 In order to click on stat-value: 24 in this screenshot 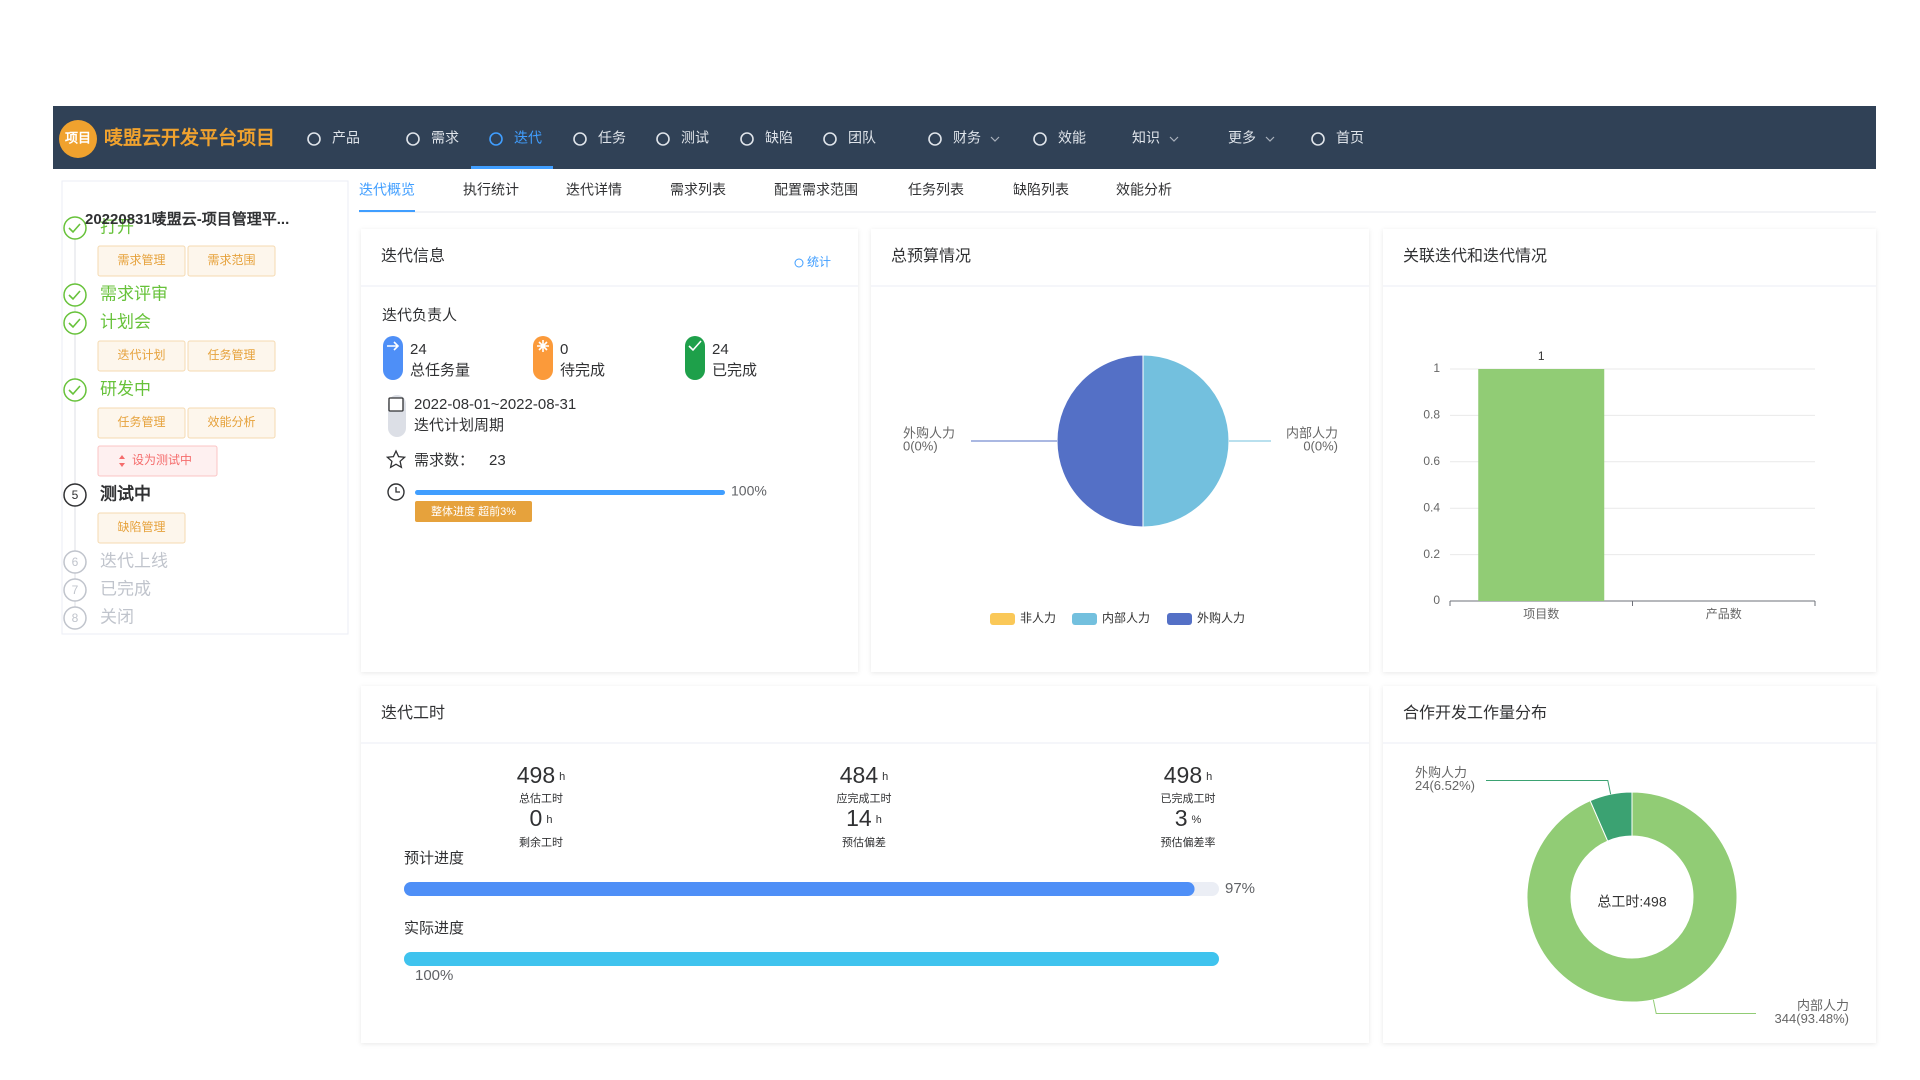, I will do `click(720, 349)`.